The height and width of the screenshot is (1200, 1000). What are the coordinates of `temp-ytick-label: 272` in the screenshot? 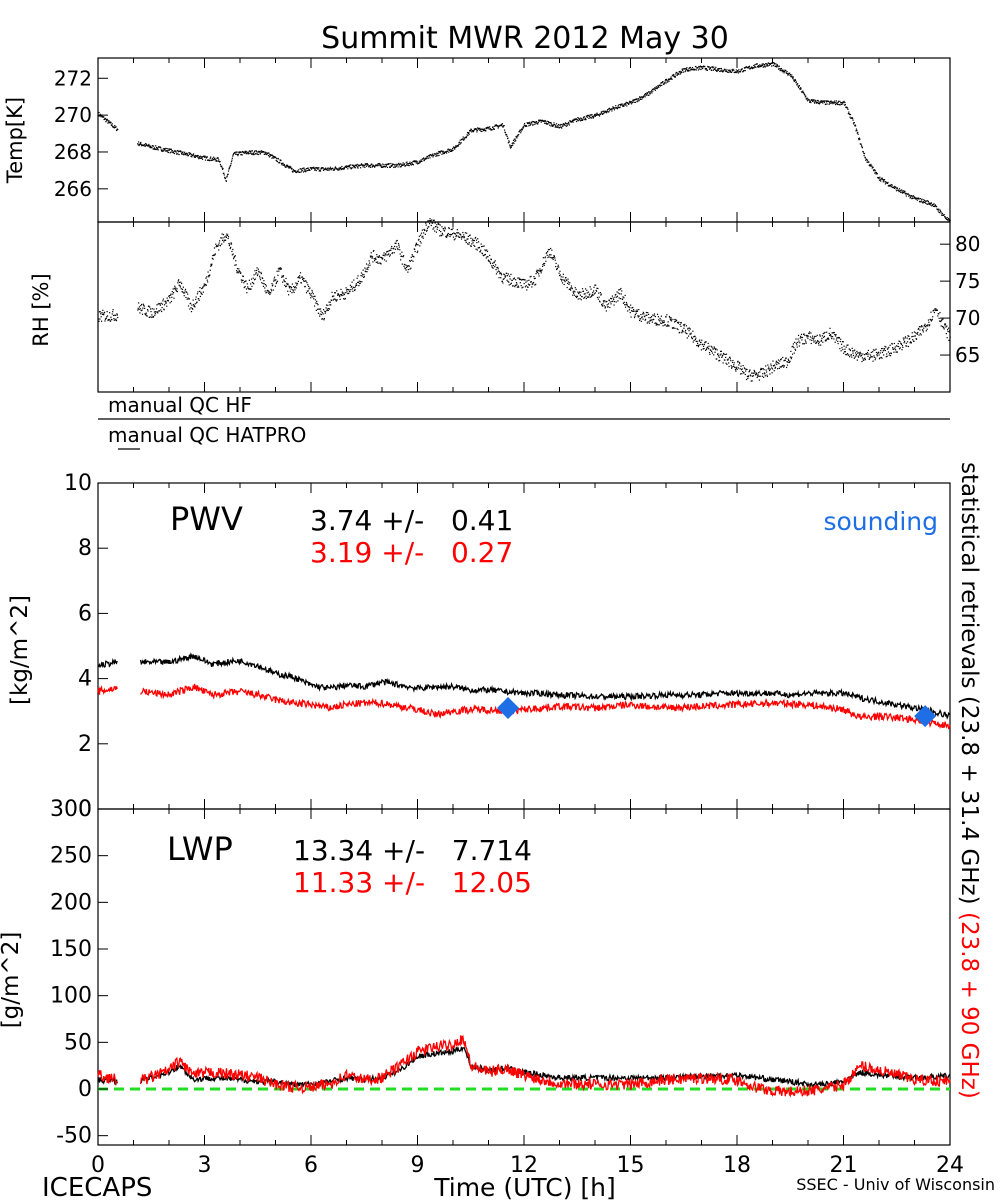 It's located at (73, 78).